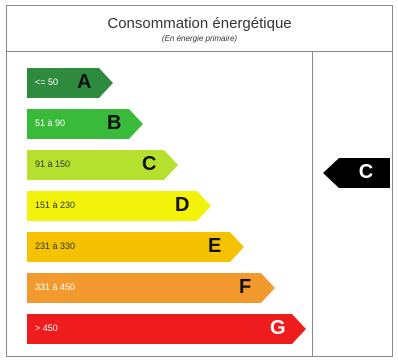  Describe the element at coordinates (55, 205) in the screenshot. I see `bar-range-label: 151 à 230` at that location.